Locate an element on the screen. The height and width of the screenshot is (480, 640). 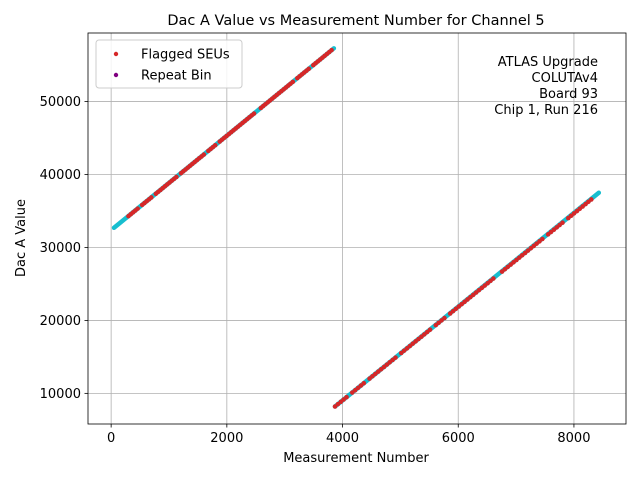
annotation-line: Board 93 is located at coordinates (568, 94).